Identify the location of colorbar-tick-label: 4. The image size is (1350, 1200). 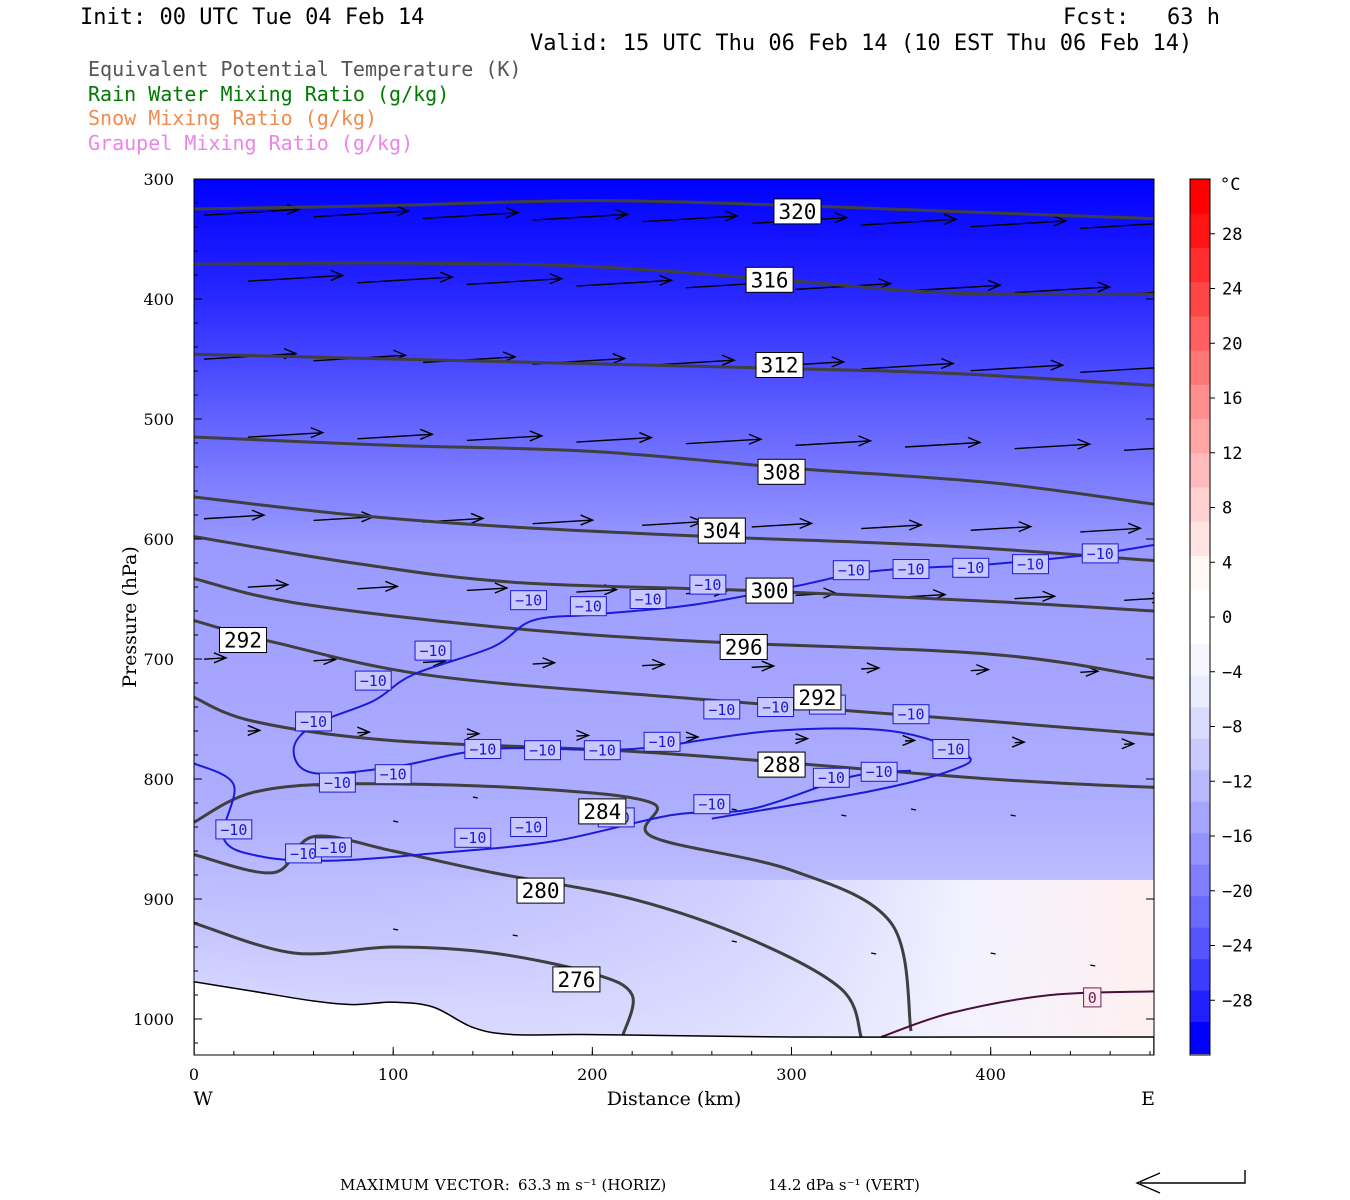
(1227, 563).